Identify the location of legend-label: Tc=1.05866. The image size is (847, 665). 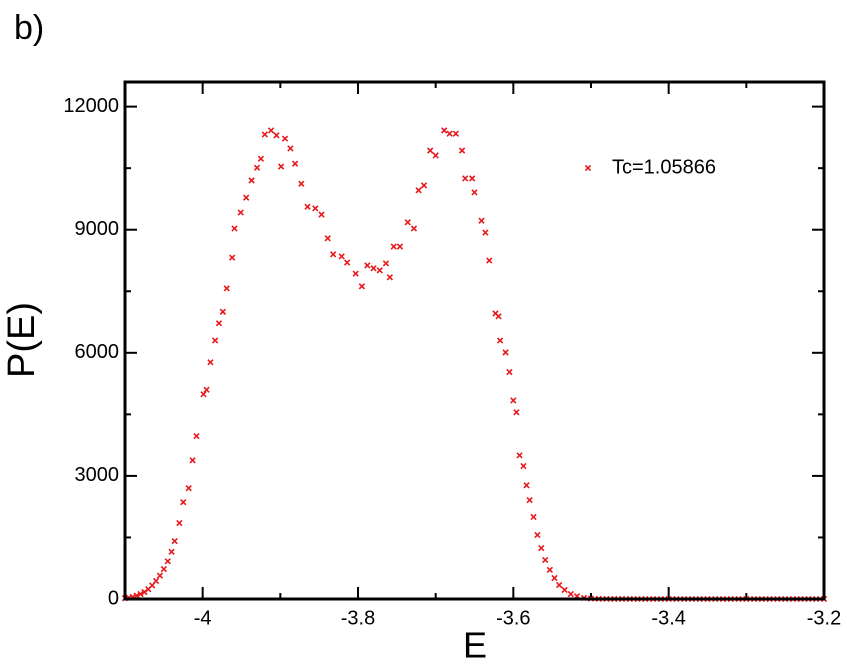
(664, 167).